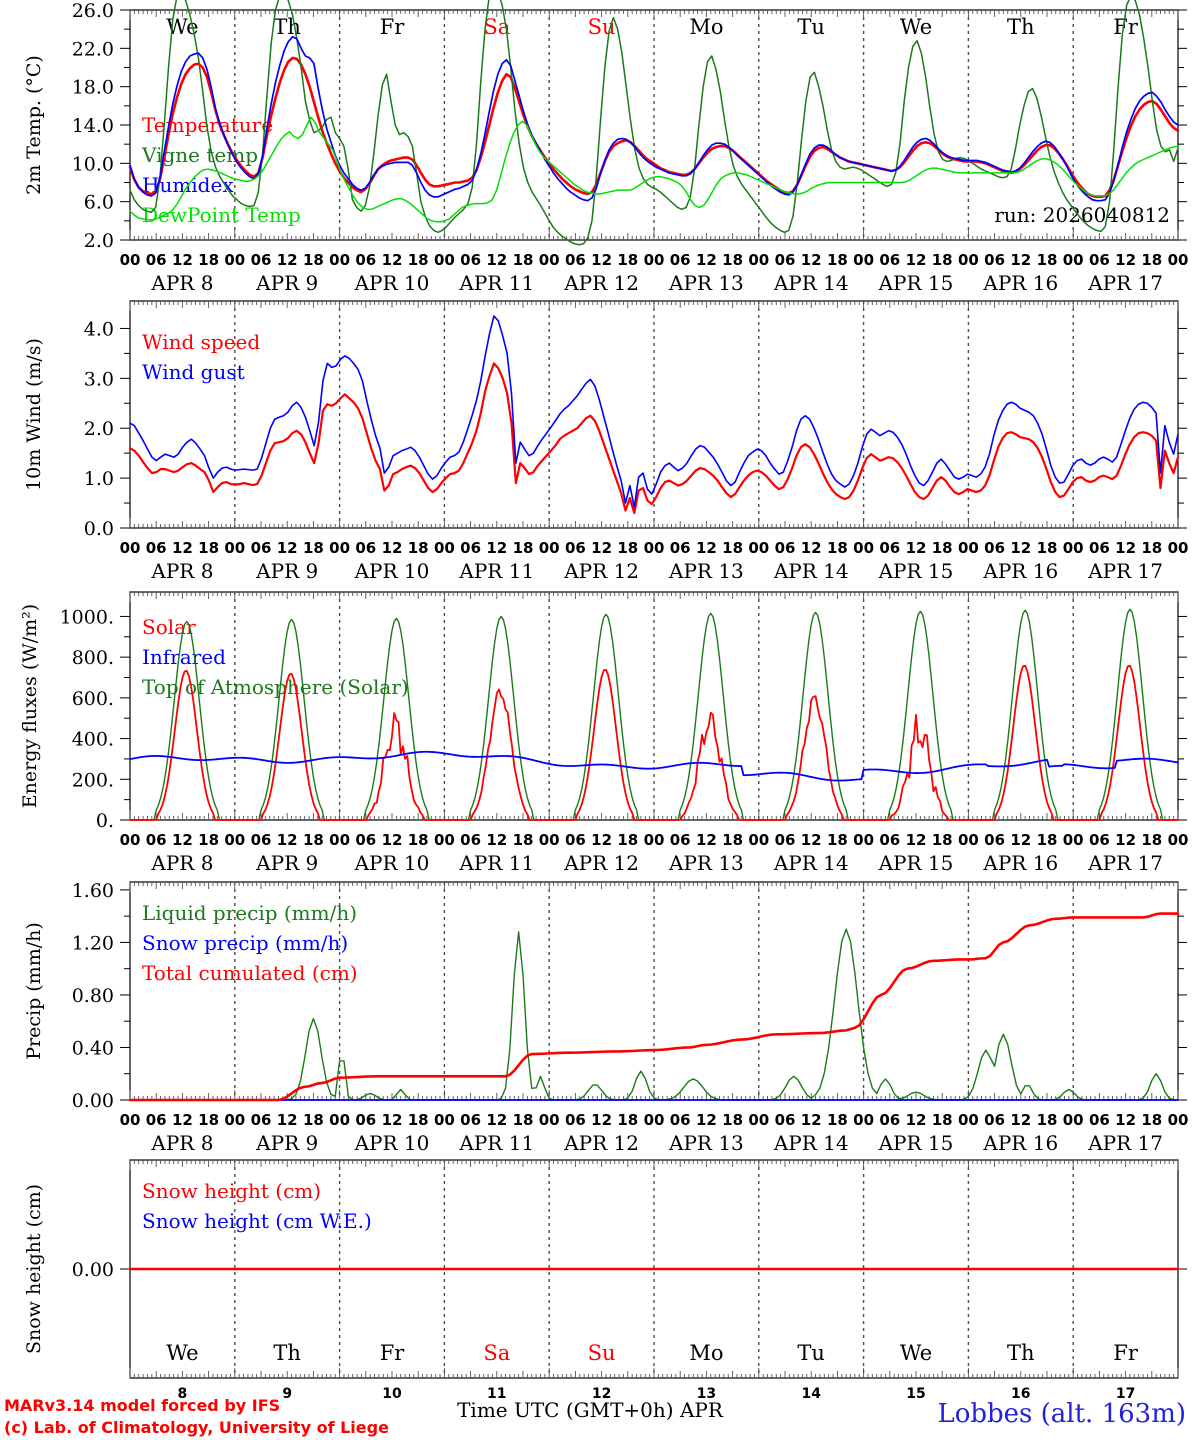 Image resolution: width=1194 pixels, height=1440 pixels. What do you see at coordinates (169, 627) in the screenshot?
I see `legend-energy-0: Solar` at bounding box center [169, 627].